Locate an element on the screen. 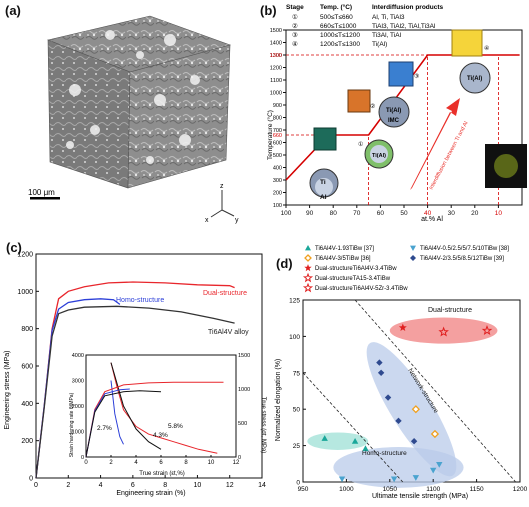 This screenshot has width=529, height=507. c-xtick-label: 0 is located at coordinates (36, 485).